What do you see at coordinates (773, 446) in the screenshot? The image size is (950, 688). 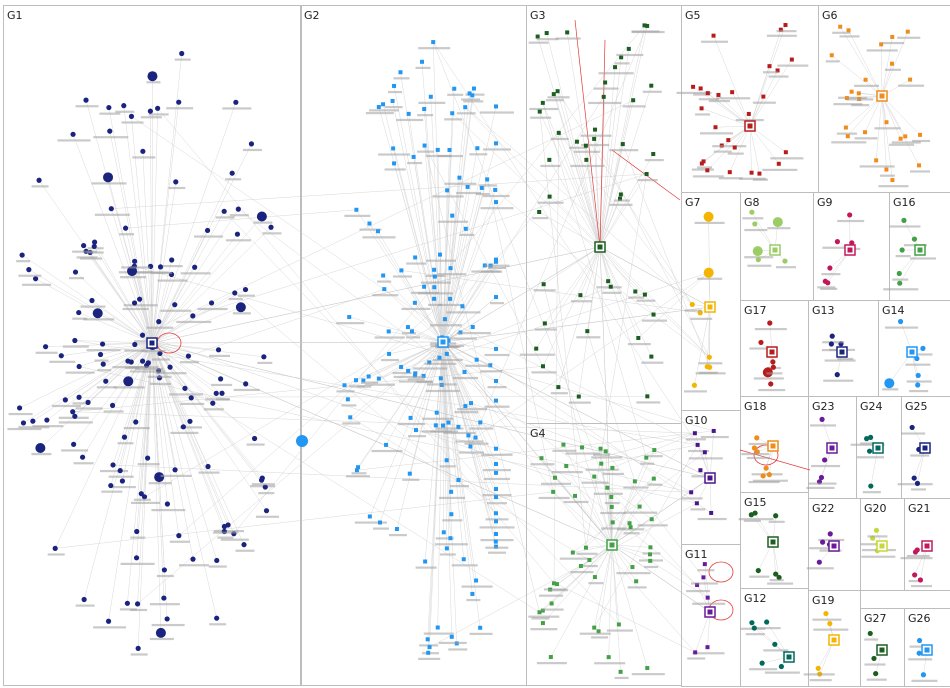 I see `hub-core-g18` at bounding box center [773, 446].